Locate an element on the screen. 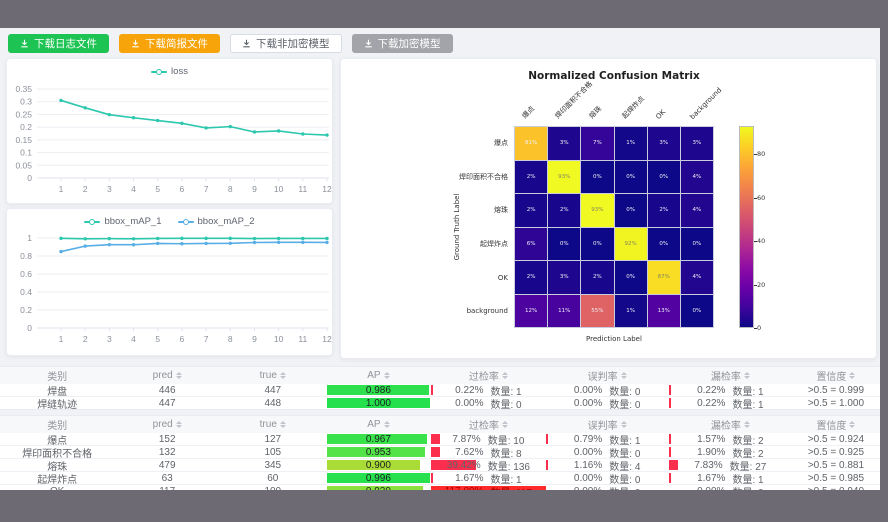 The image size is (888, 522). svg-text: 7 is located at coordinates (206, 189).